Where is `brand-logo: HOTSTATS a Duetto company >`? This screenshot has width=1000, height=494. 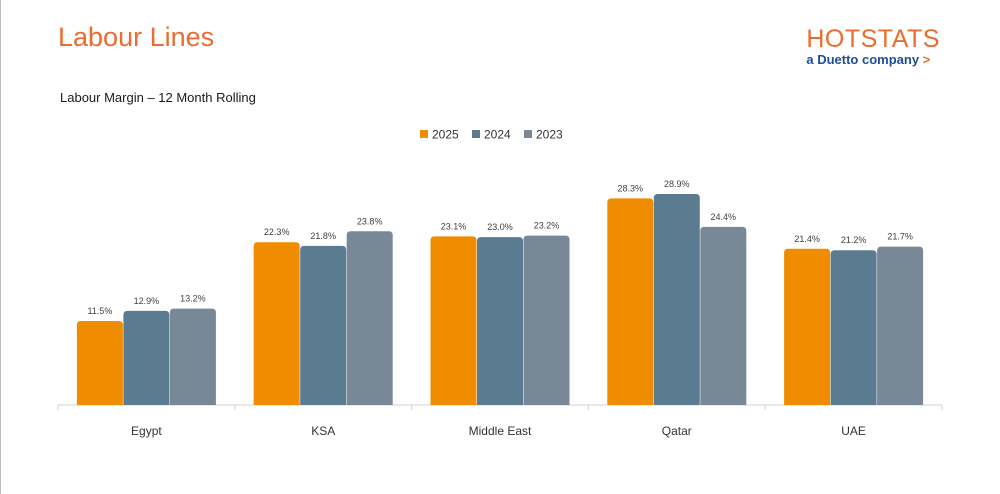 brand-logo: HOTSTATS a Duetto company > is located at coordinates (873, 46).